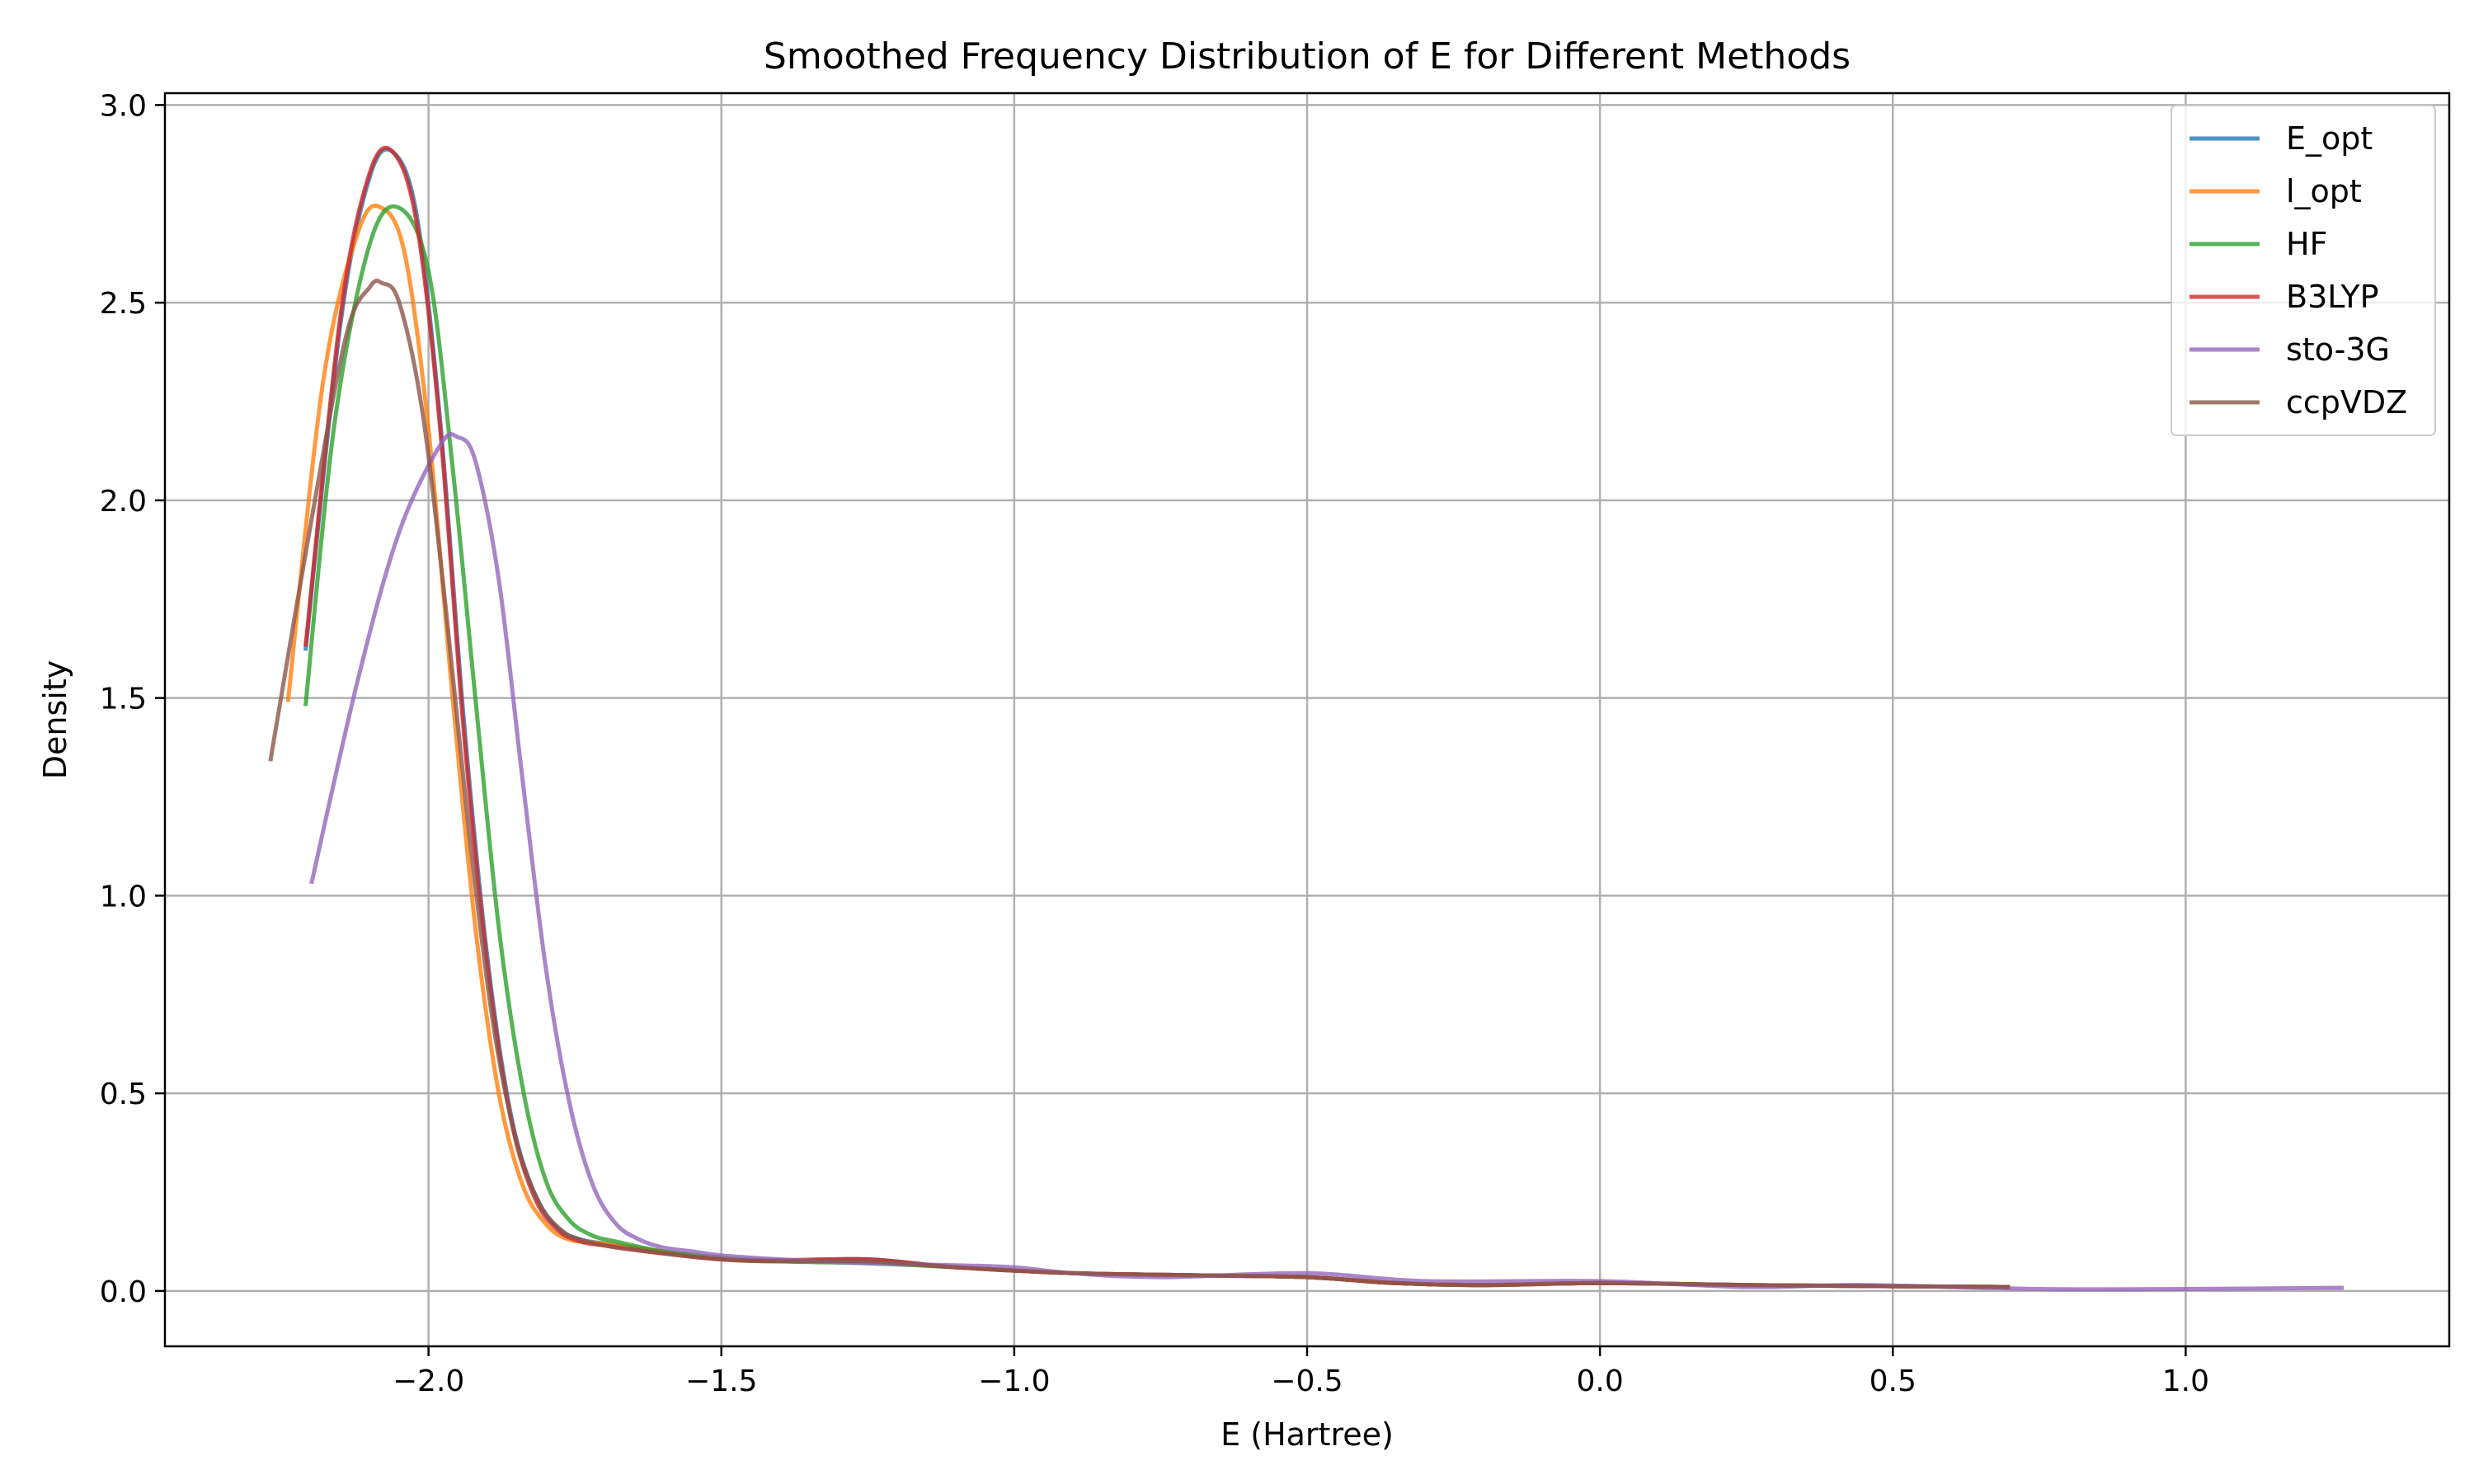 Image resolution: width=2474 pixels, height=1484 pixels. Describe the element at coordinates (2338, 349) in the screenshot. I see `legend-label-sto-3g: sto-3G` at that location.